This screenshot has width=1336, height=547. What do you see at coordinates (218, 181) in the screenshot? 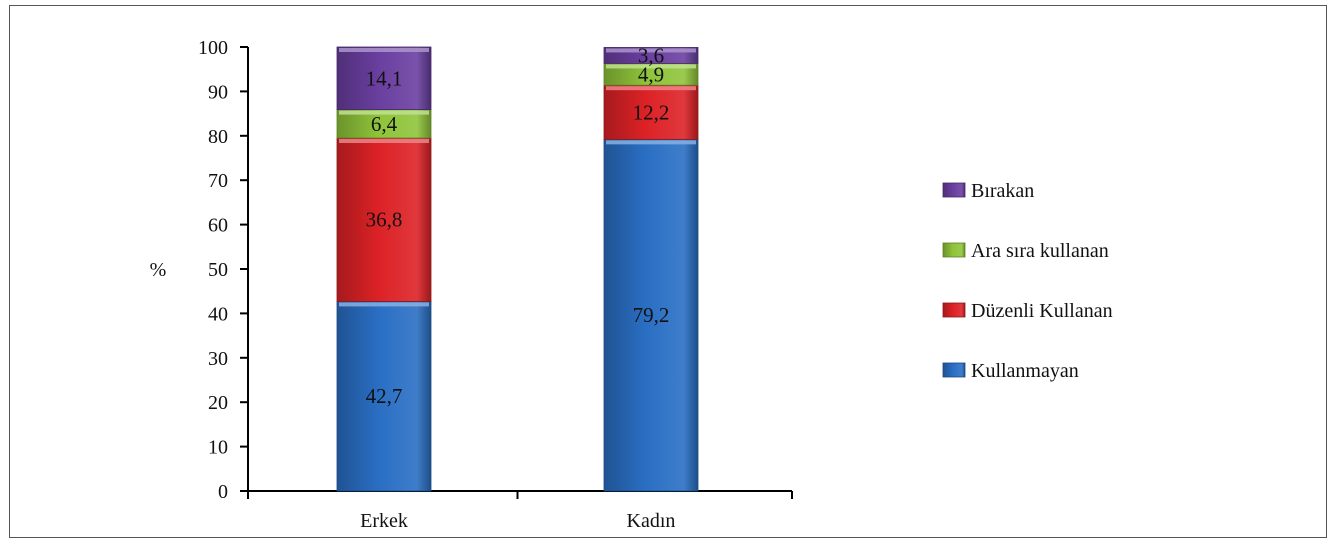
I see `y-tick-label: 70` at bounding box center [218, 181].